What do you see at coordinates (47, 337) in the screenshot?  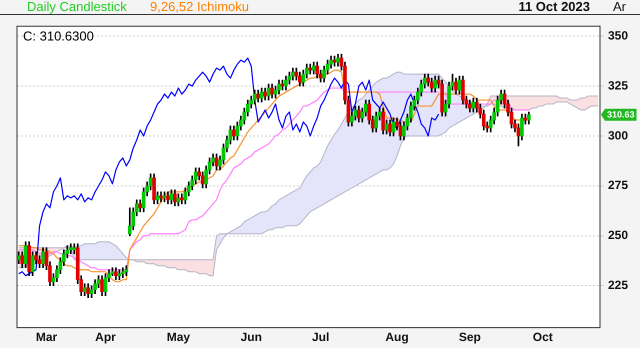 I see `x-tick-label: Mar` at bounding box center [47, 337].